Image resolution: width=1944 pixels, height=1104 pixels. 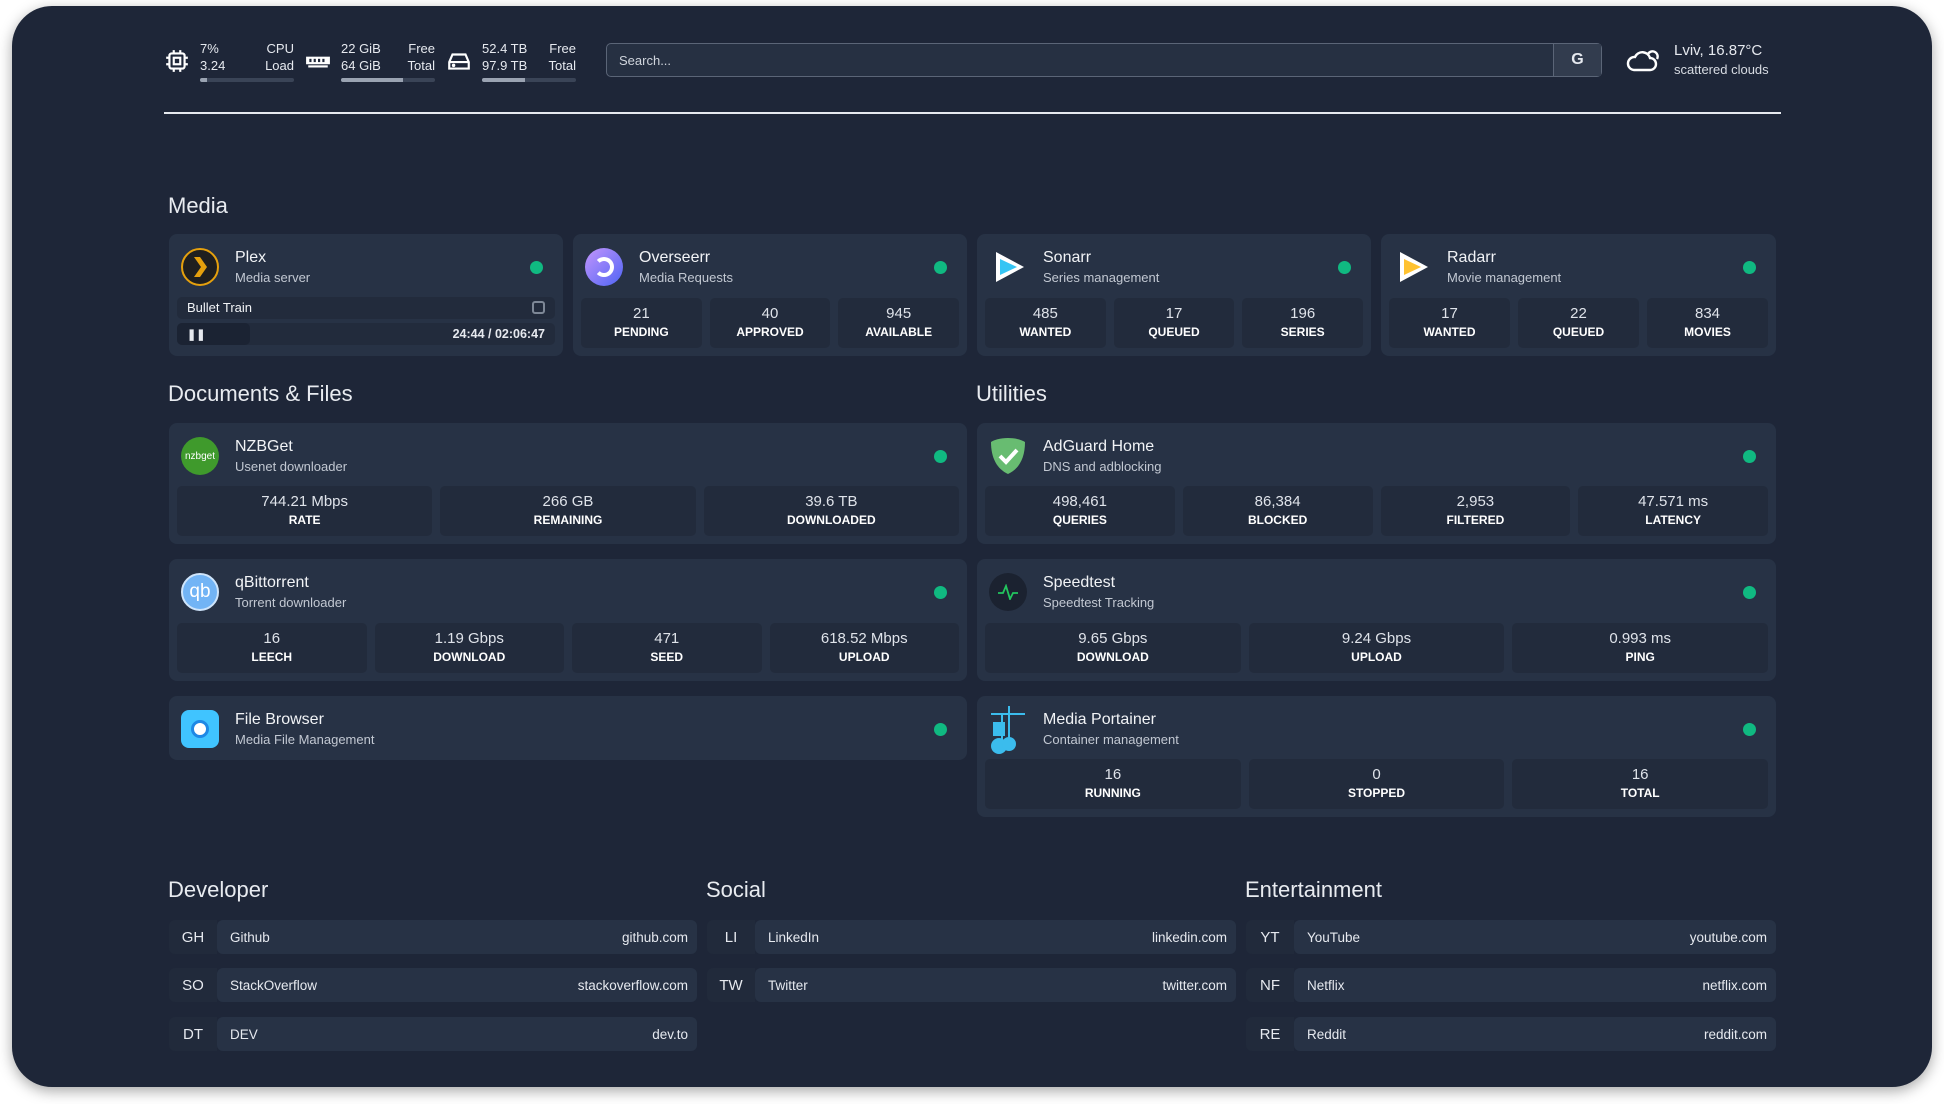 What do you see at coordinates (770, 313) in the screenshot?
I see `stat-value: 40` at bounding box center [770, 313].